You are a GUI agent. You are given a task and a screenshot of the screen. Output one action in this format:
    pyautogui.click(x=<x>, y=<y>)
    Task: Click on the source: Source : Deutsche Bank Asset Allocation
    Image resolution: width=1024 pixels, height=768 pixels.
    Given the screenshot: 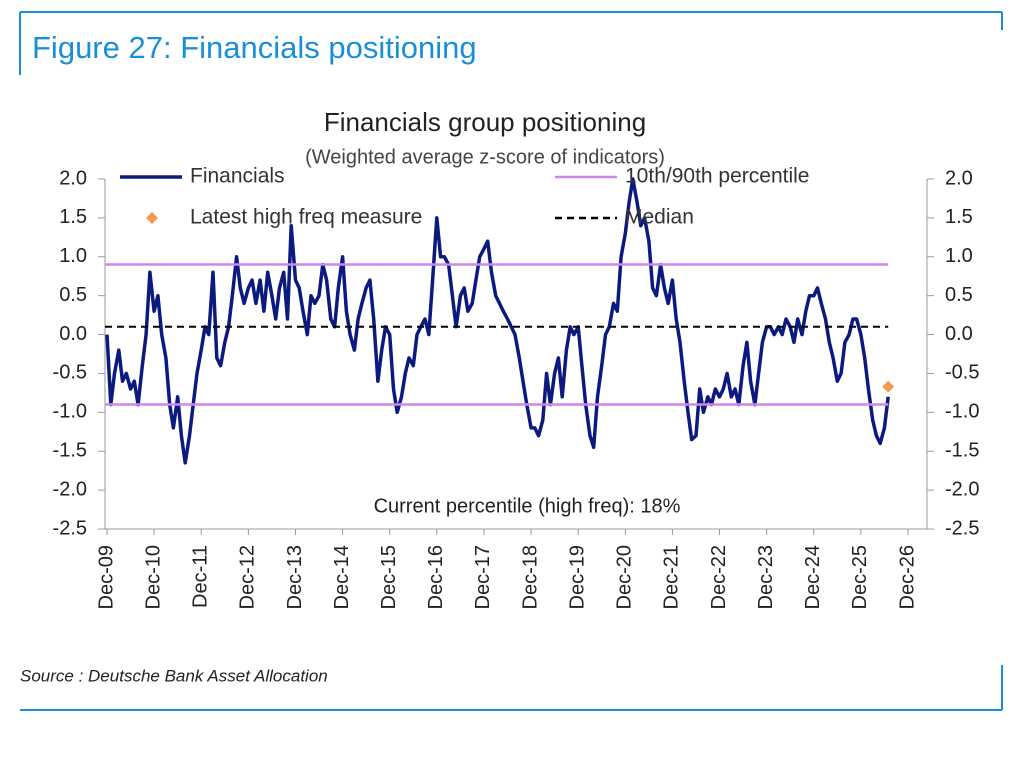 What is the action you would take?
    pyautogui.click(x=174, y=675)
    